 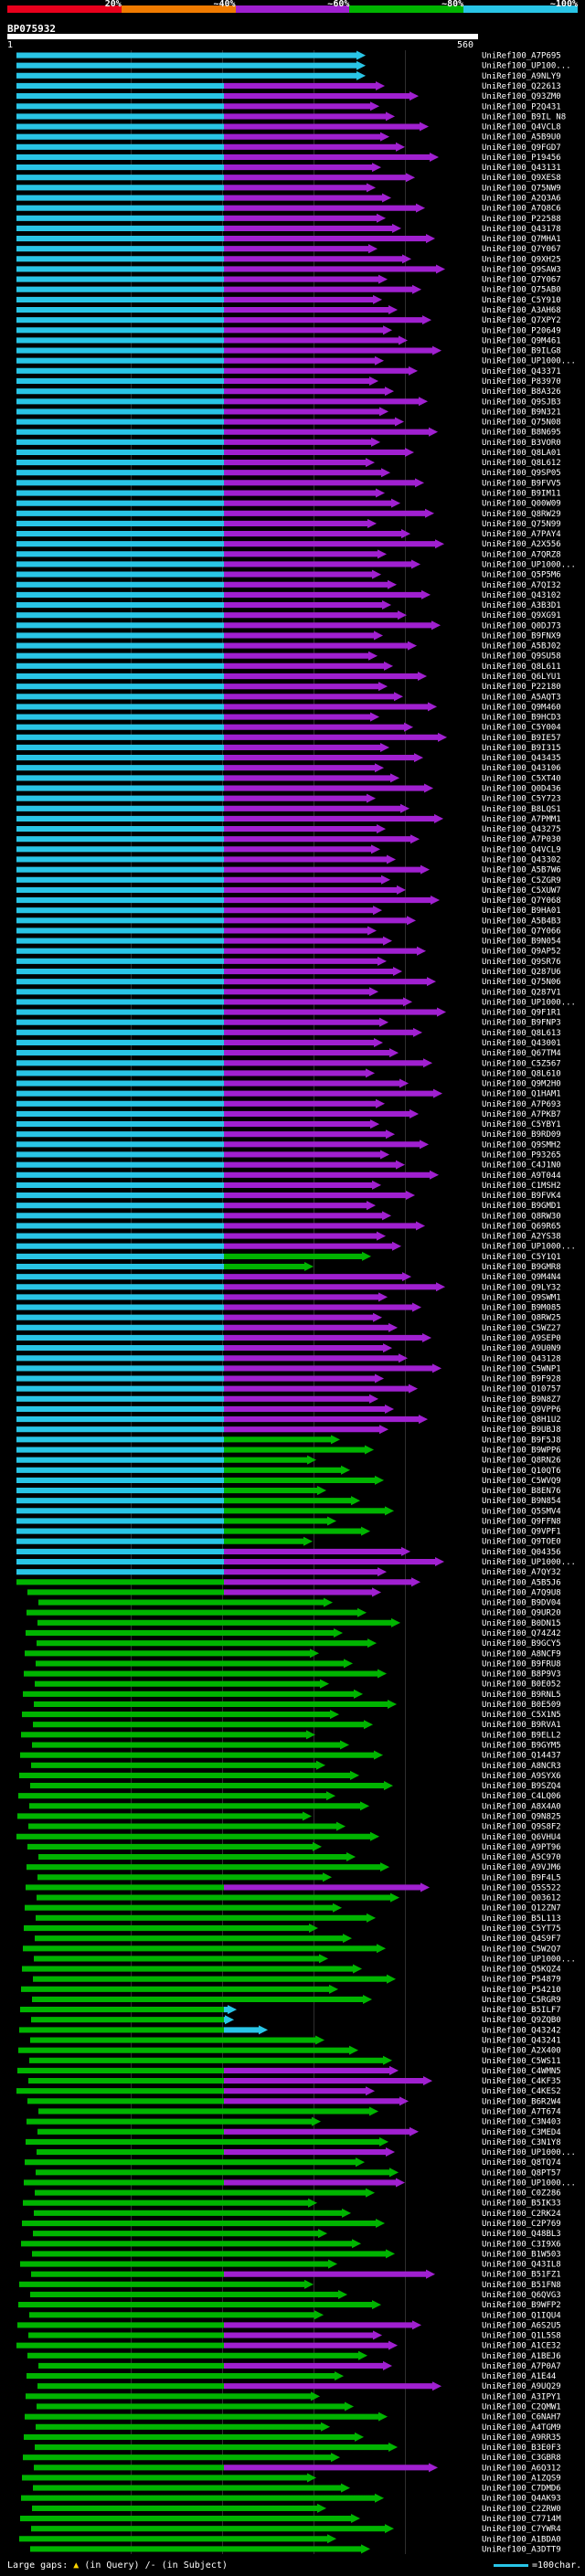 What do you see at coordinates (288, 961) in the screenshot?
I see `hit-row: UniRef100_Q9SR76` at bounding box center [288, 961].